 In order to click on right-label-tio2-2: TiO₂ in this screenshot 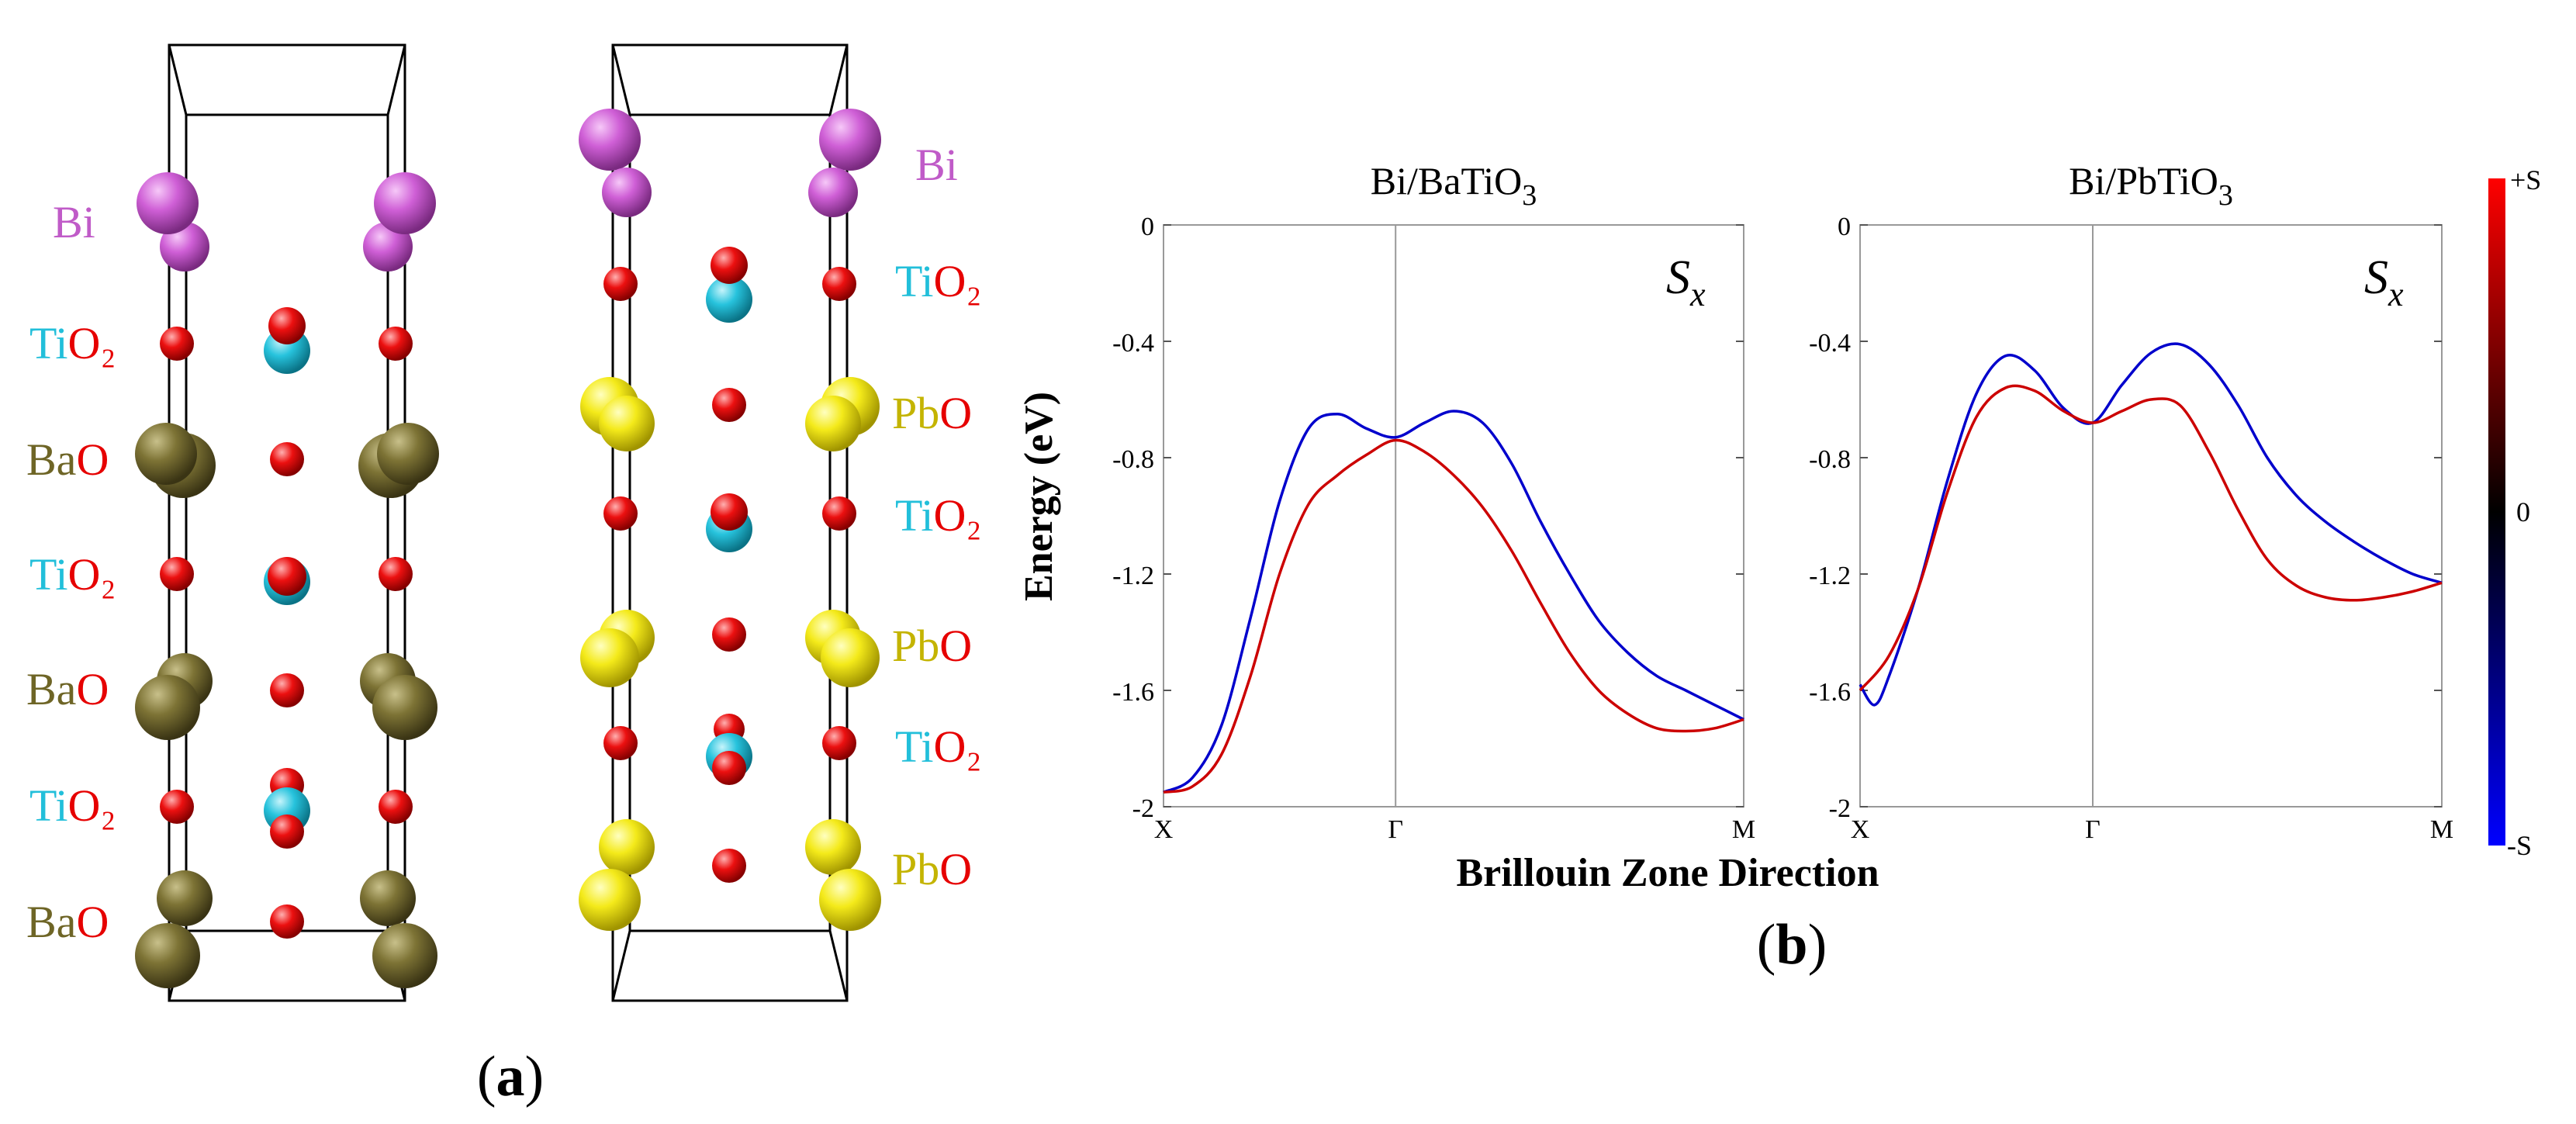, I will do `click(938, 515)`.